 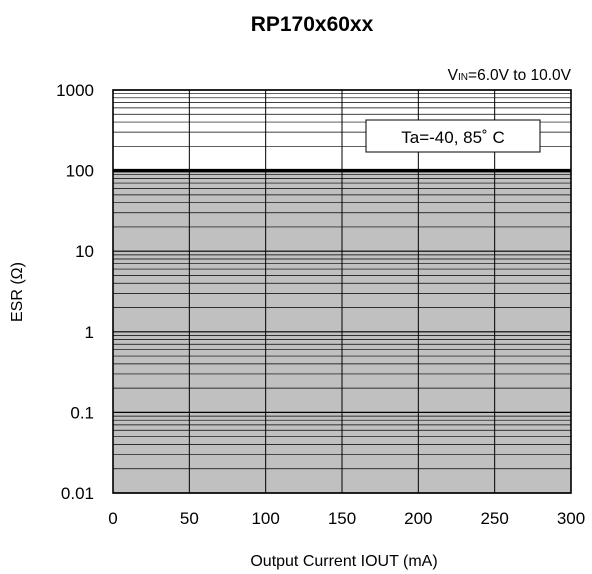 I want to click on vin-prefix: V, so click(x=453, y=75).